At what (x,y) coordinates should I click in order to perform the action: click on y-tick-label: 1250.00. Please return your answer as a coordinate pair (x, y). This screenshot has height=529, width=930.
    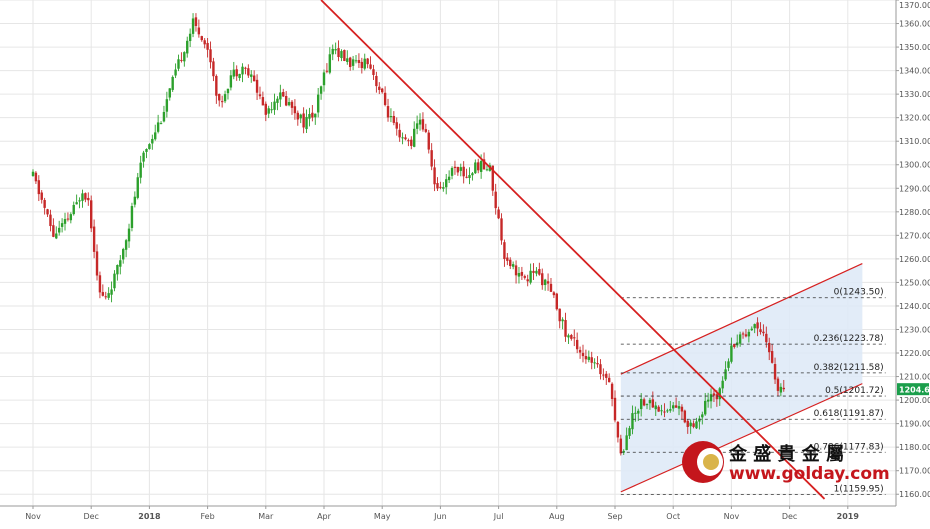
    Looking at the image, I should click on (914, 282).